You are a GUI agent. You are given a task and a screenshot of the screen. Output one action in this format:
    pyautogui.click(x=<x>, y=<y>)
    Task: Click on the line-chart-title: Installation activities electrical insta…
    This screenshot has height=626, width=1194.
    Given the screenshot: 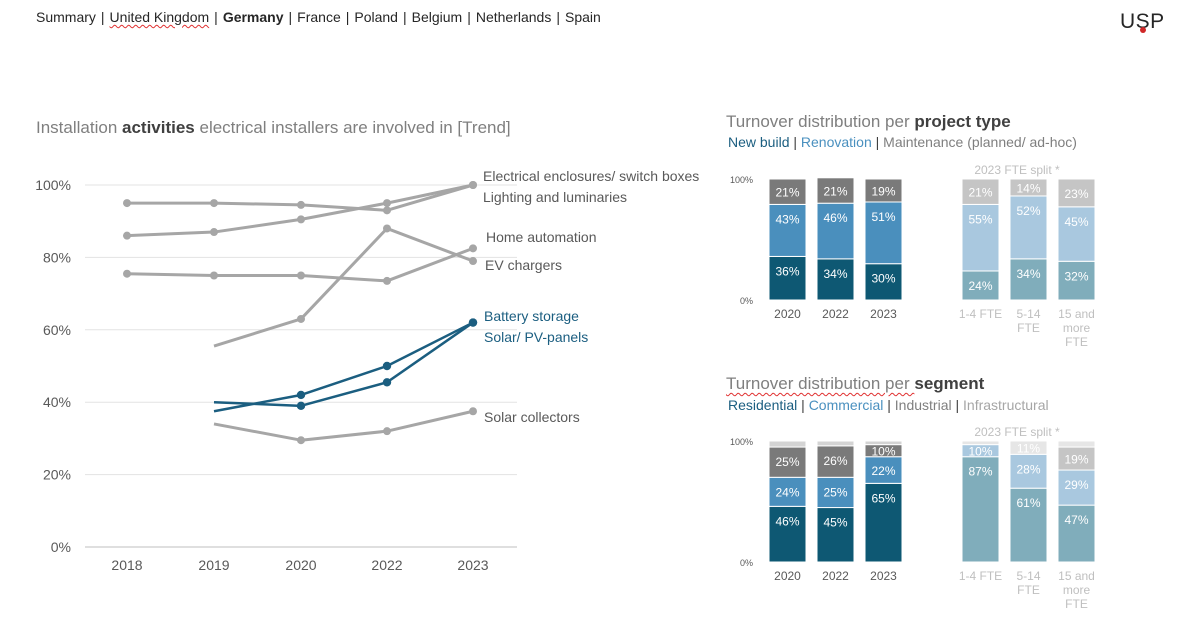 What is the action you would take?
    pyautogui.click(x=273, y=128)
    